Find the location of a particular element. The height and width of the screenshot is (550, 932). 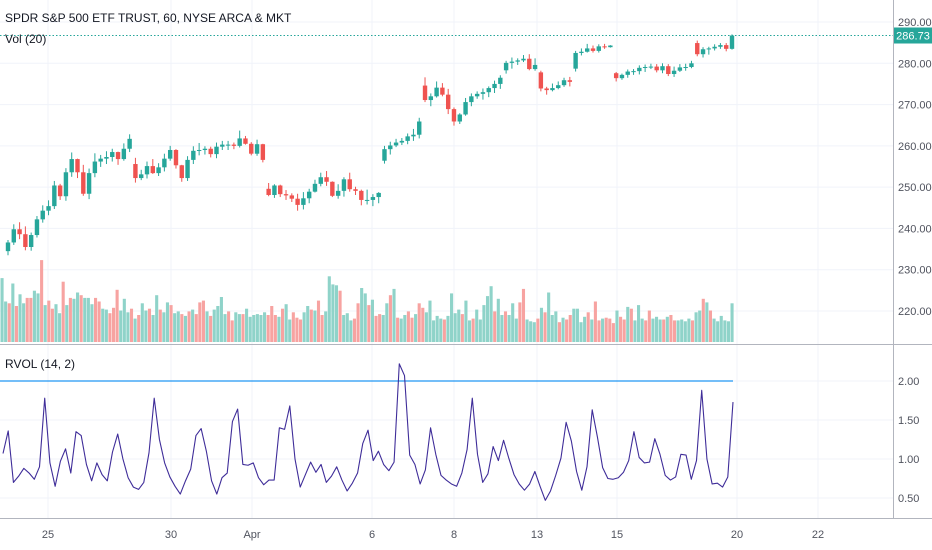

rvol-tick-label: 2.00 is located at coordinates (908, 382).